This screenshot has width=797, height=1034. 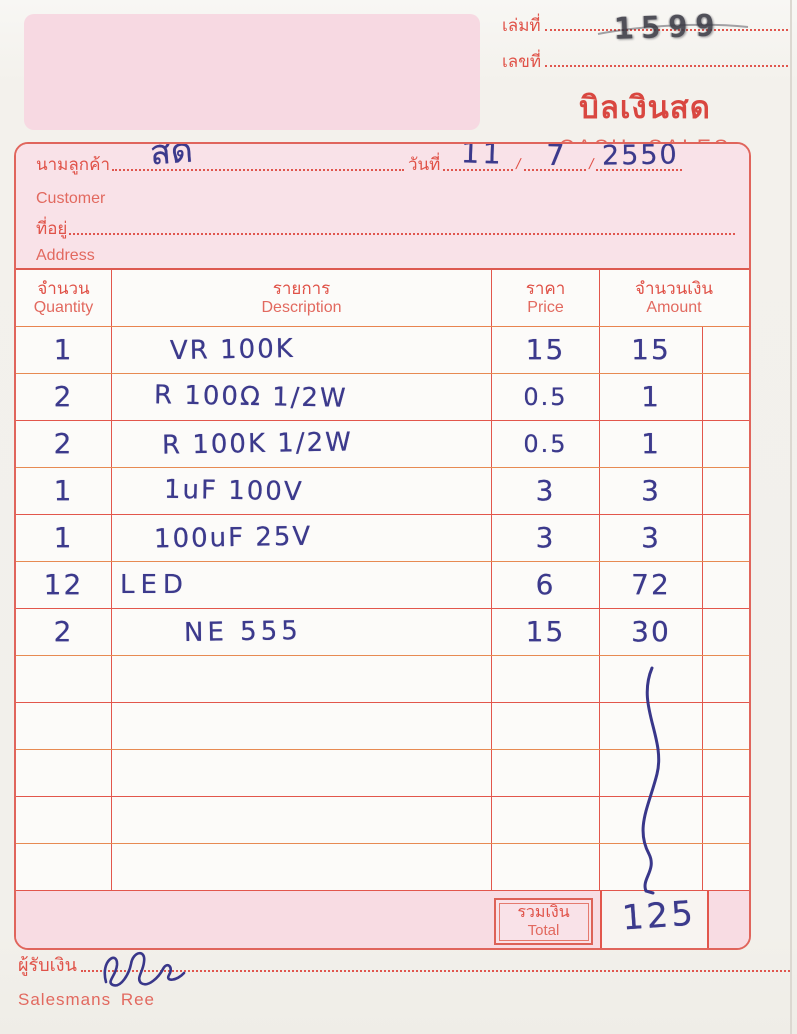 I want to click on amount-cell: 3, so click(x=651, y=491).